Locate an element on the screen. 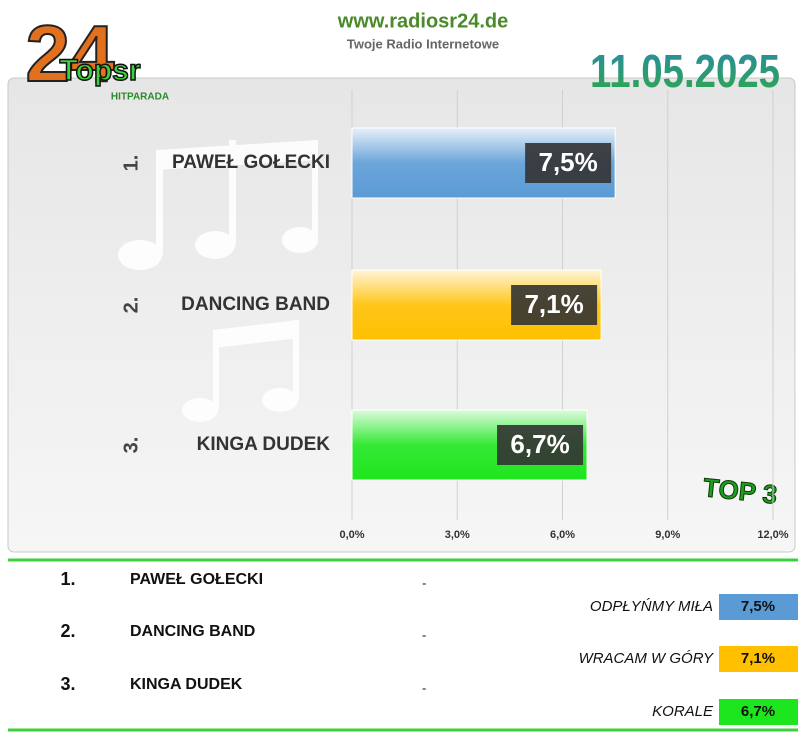 The width and height of the screenshot is (803, 741). badge: TOP 3 is located at coordinates (740, 491).